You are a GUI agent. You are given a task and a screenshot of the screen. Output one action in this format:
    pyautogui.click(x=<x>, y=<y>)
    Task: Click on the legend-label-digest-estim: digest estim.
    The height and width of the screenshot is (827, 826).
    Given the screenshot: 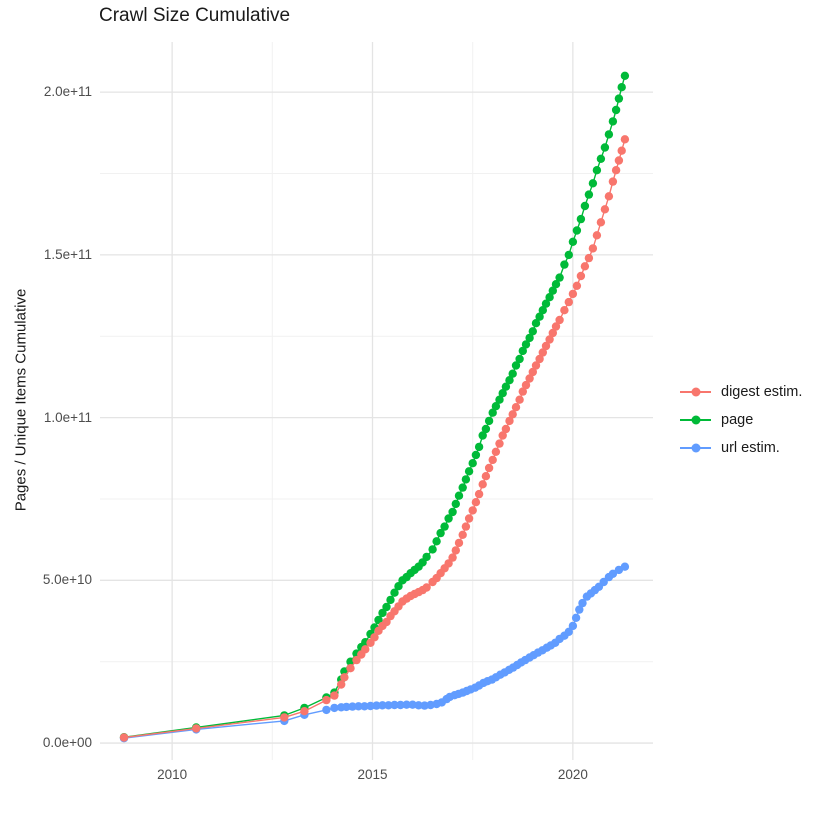 What is the action you would take?
    pyautogui.click(x=762, y=392)
    